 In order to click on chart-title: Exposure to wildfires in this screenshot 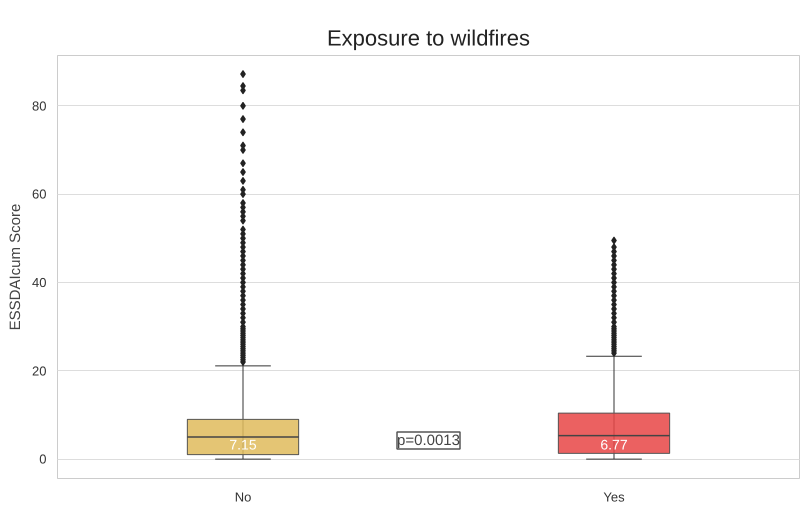, I will do `click(428, 38)`.